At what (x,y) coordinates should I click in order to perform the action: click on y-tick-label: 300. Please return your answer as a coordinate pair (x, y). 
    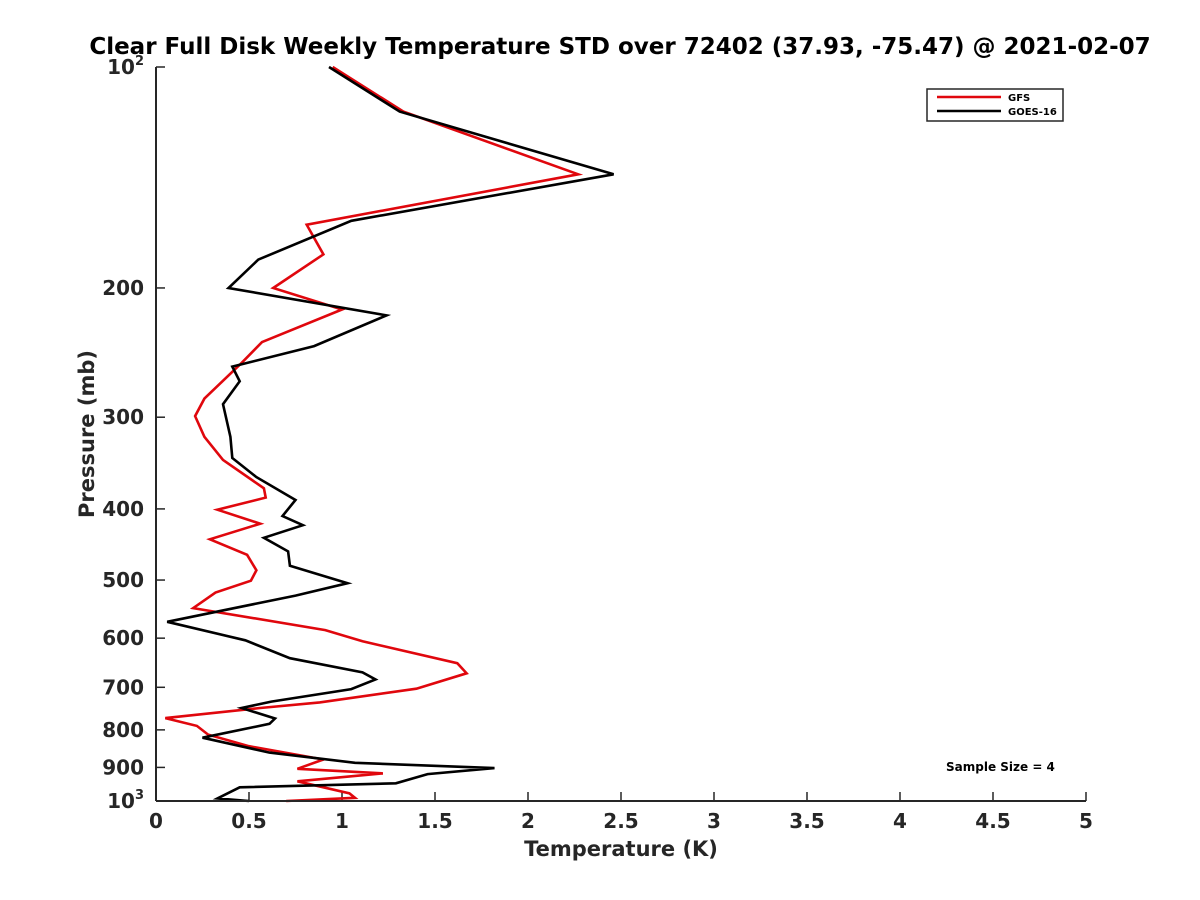
    Looking at the image, I should click on (123, 417).